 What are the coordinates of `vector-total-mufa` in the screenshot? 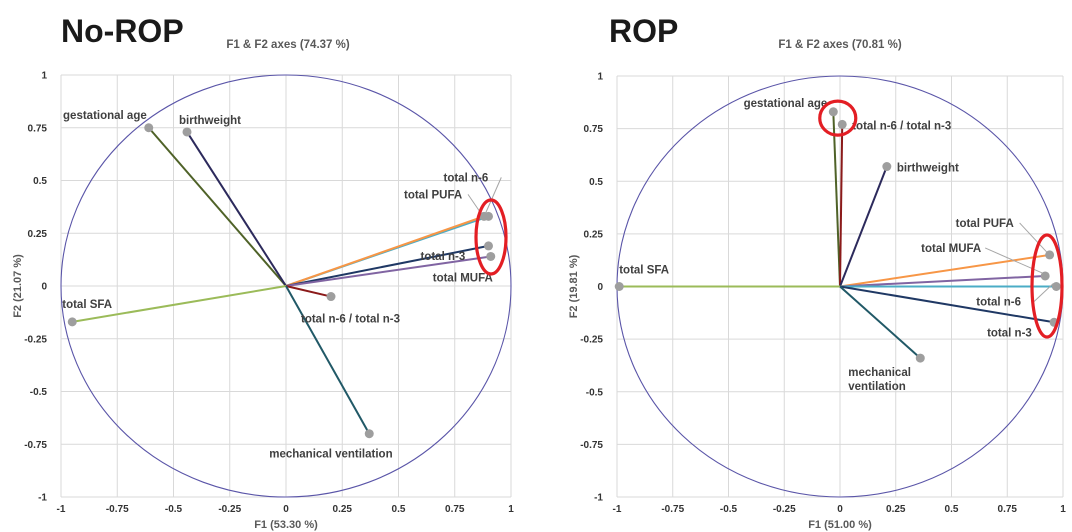 It's located at (942, 281).